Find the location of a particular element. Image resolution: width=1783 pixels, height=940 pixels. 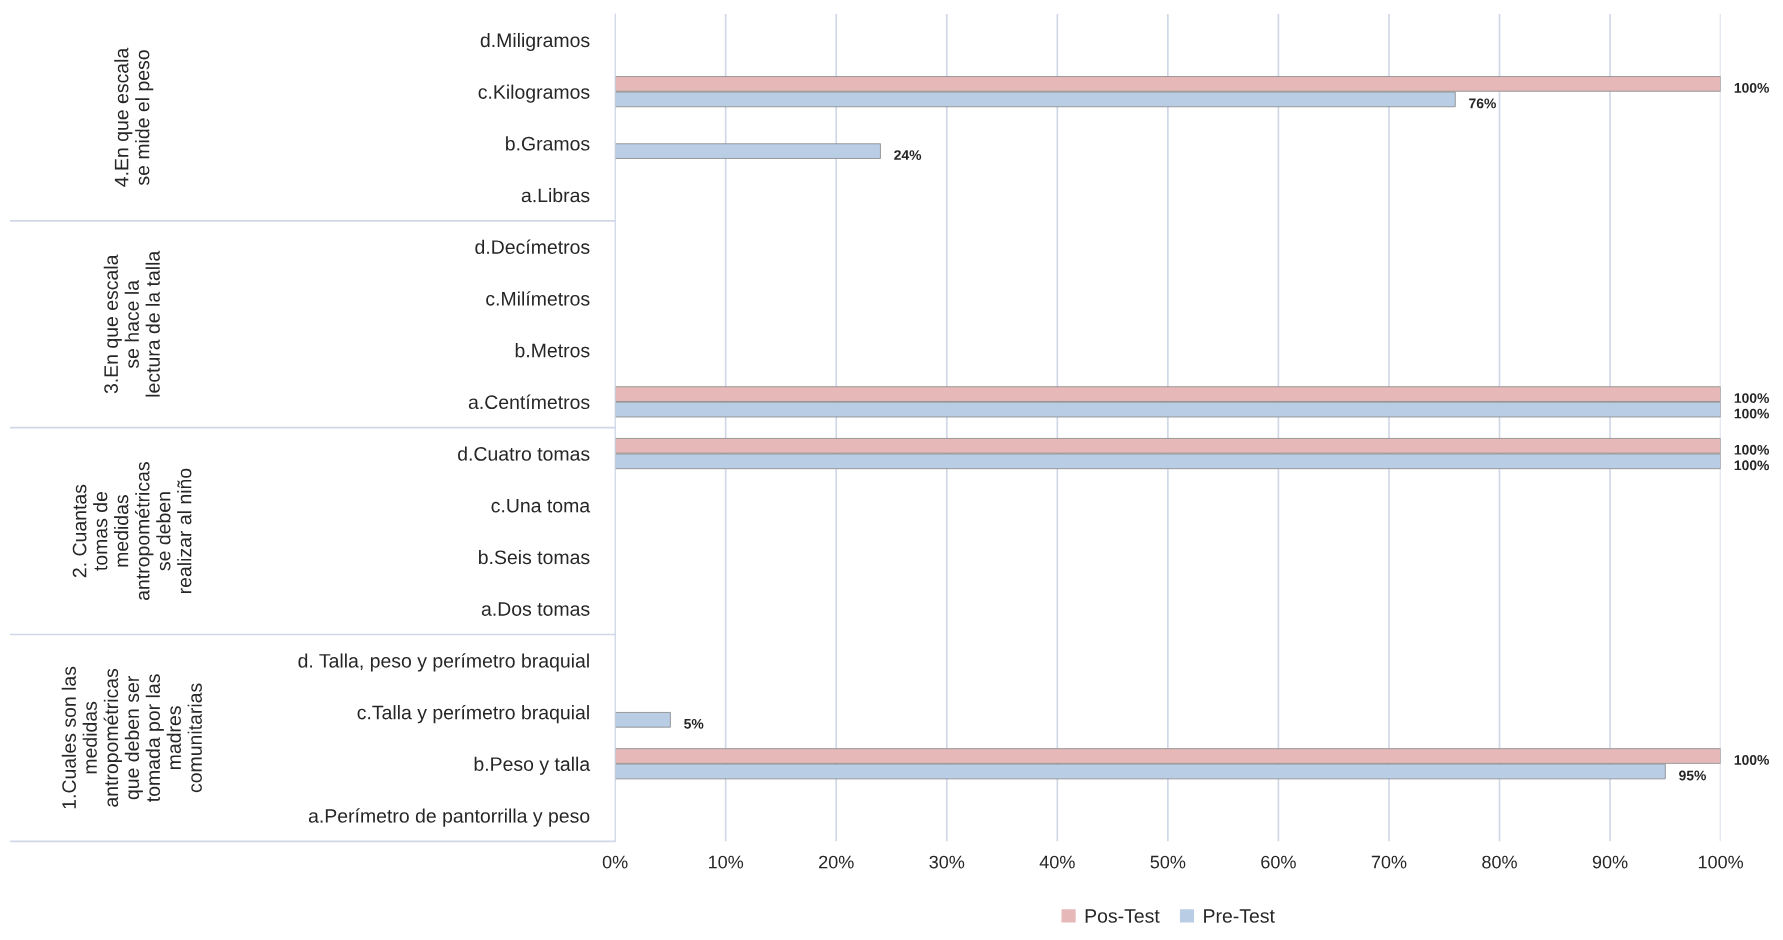

y-tick-label: d.Decímetros is located at coordinates (532, 246).